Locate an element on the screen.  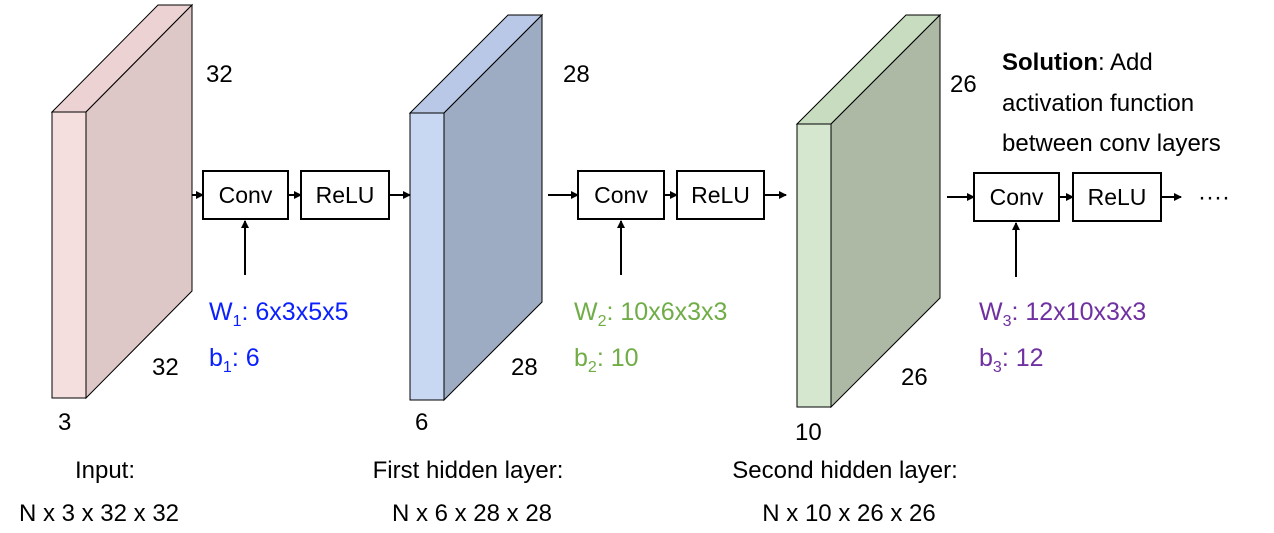
hidden1-width-label: 28 is located at coordinates (524, 367).